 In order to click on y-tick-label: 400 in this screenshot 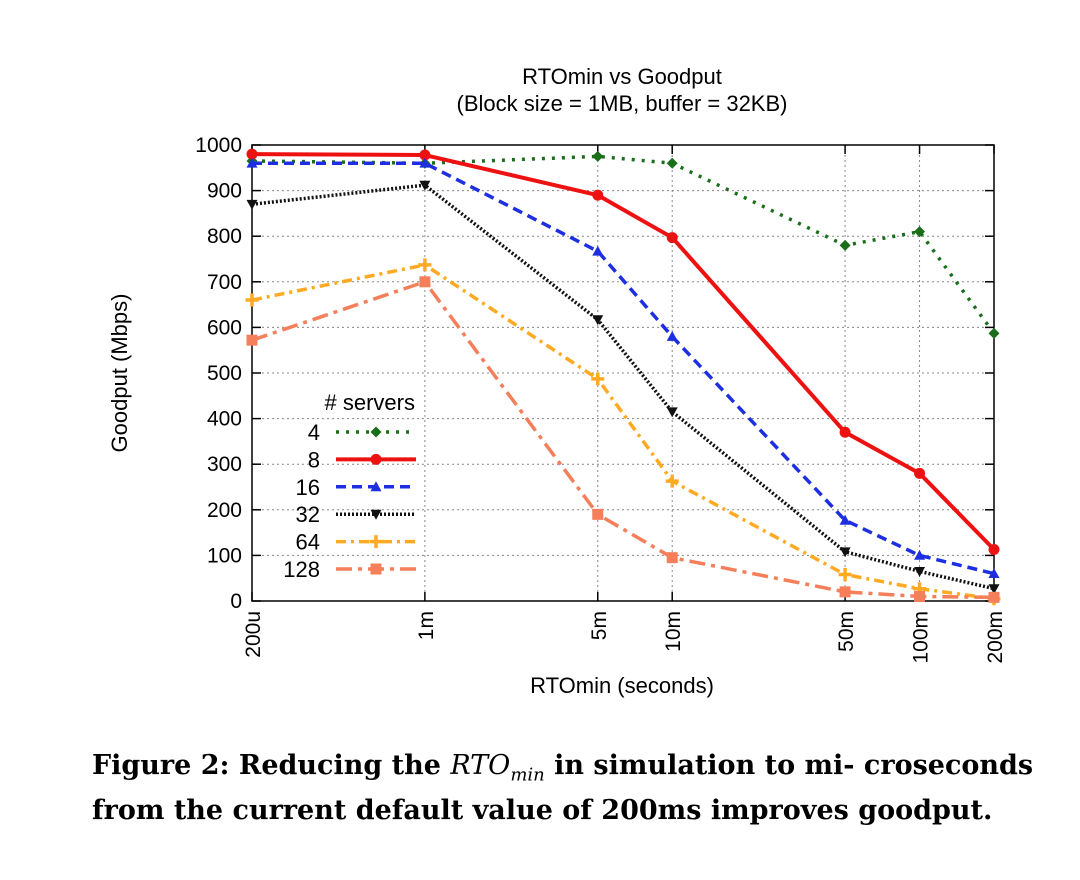, I will do `click(224, 419)`.